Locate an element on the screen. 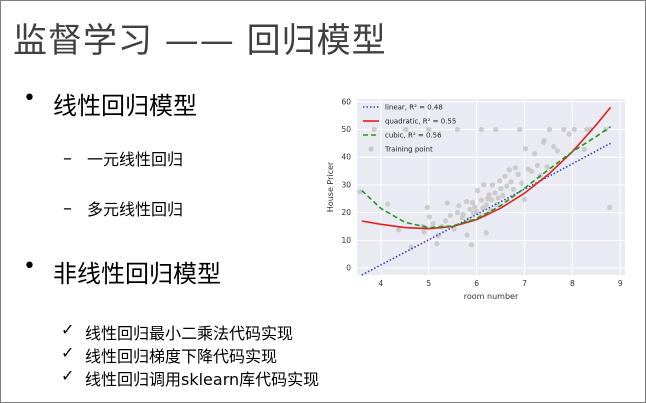  sub-bullet-simple-linear: 一元线性回归 is located at coordinates (135, 159).